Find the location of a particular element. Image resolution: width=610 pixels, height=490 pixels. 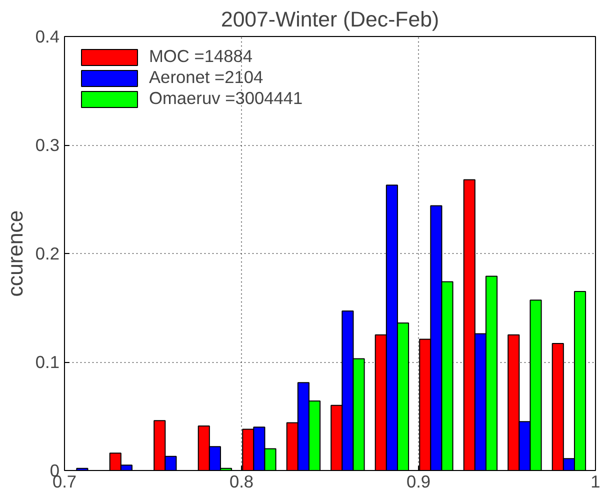

y-tick-label: 0.2 is located at coordinates (47, 254).